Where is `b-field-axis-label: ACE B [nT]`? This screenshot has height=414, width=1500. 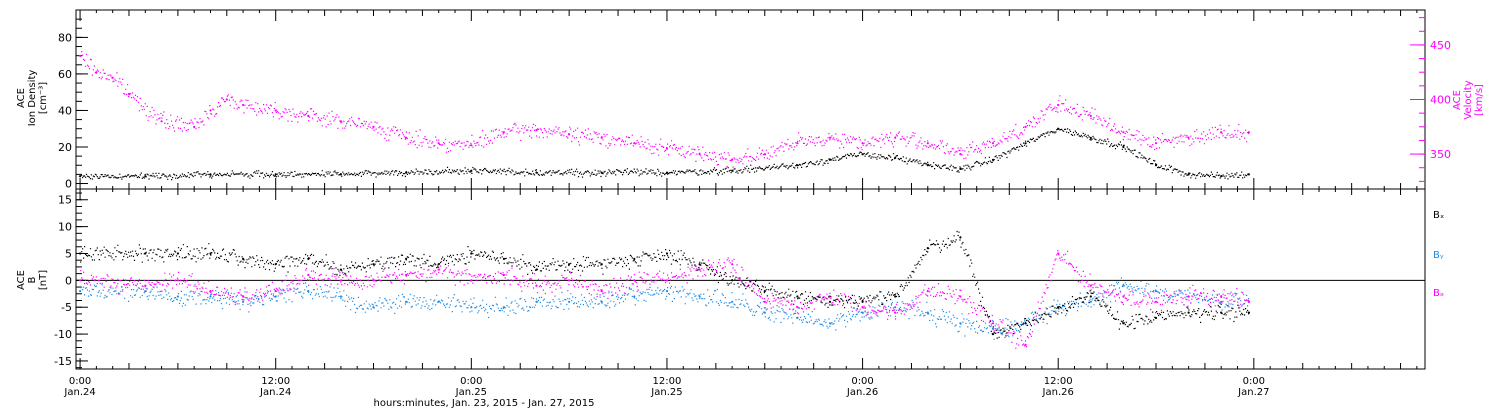
b-field-axis-label: ACE B [nT] is located at coordinates (32, 280).